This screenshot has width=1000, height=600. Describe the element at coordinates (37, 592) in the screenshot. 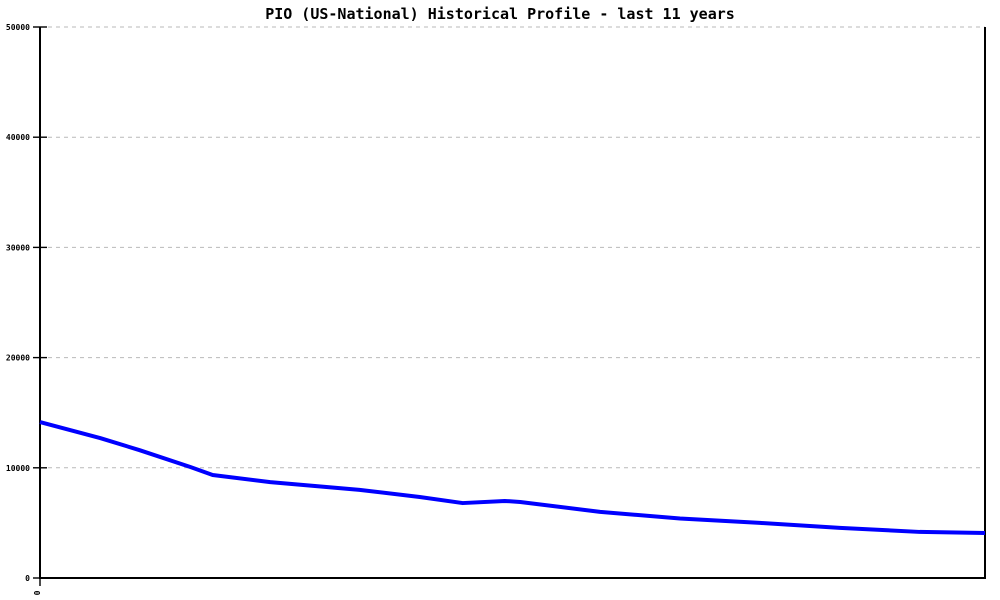

I see `x-tick-label: 0` at that location.